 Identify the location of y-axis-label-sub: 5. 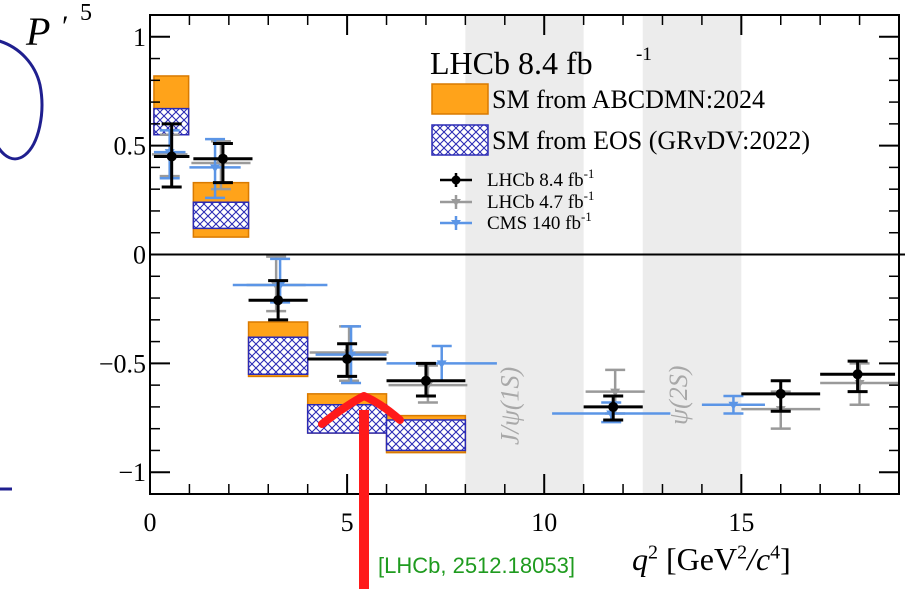
(86, 13).